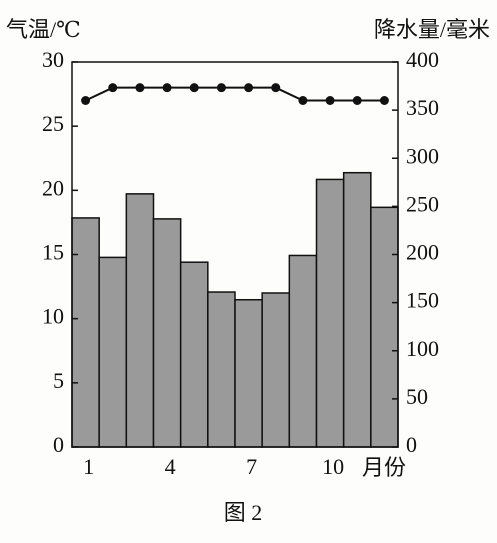  Describe the element at coordinates (53, 123) in the screenshot. I see `y-tick-label: 25` at that location.